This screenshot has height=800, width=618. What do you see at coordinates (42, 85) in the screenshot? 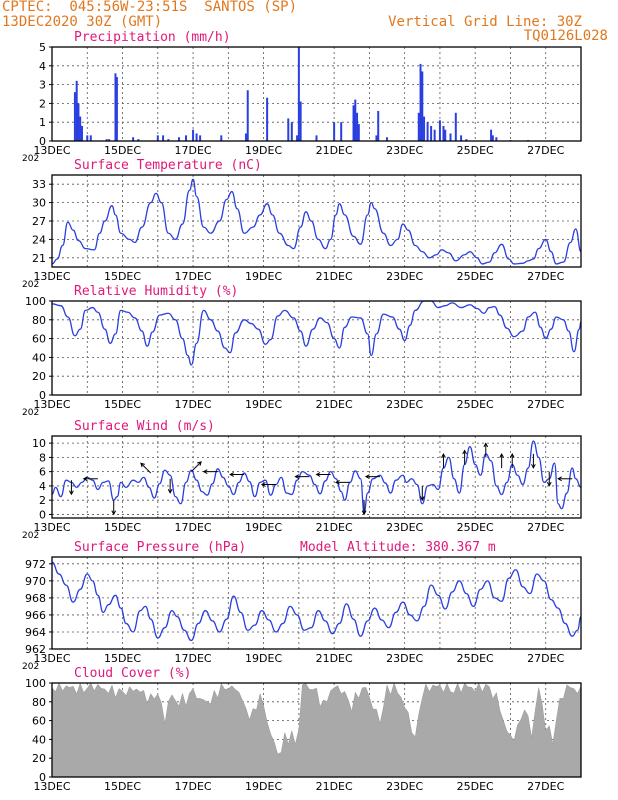
I see `y-tick-label: 3` at bounding box center [42, 85].